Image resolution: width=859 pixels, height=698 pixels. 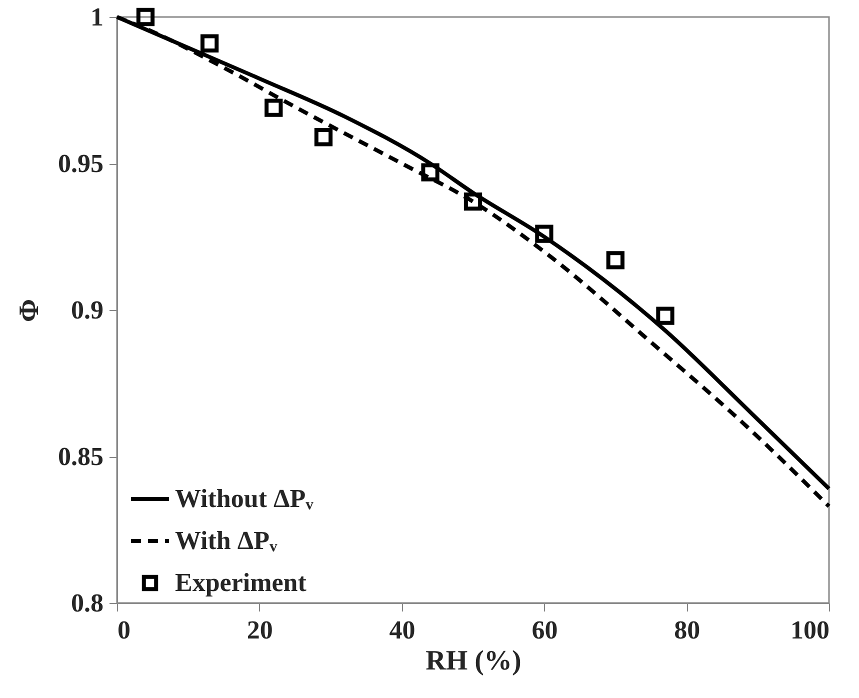 I want to click on x-tick-label: 100, so click(x=810, y=630).